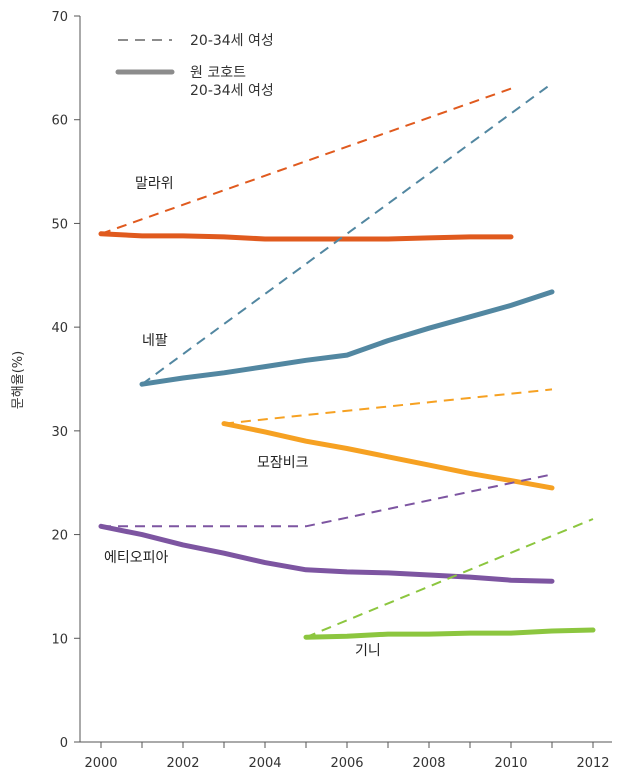  I want to click on x-tick-label: 2004, so click(264, 763).